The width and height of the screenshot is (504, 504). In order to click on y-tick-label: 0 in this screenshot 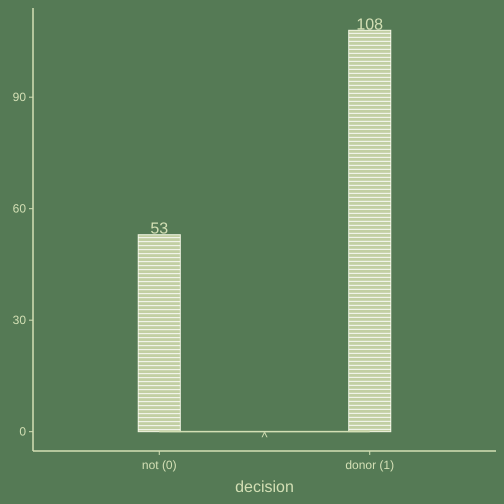, I will do `click(22, 431)`.